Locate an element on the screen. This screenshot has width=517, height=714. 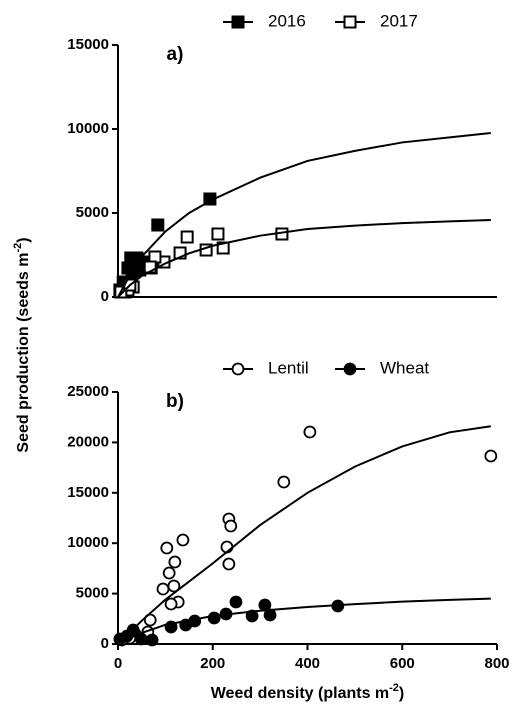
x-tick-label: 0 is located at coordinates (118, 663).